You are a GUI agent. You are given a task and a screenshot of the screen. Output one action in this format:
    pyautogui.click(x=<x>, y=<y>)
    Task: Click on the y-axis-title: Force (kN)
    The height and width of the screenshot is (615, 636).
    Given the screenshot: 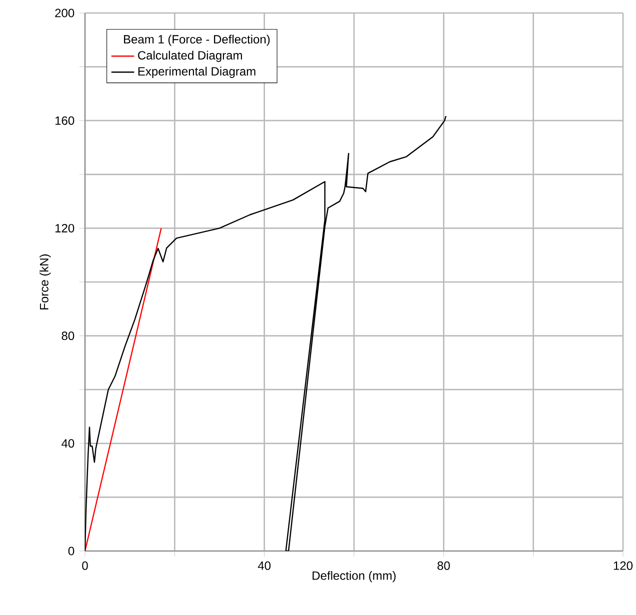 What is the action you would take?
    pyautogui.click(x=45, y=282)
    